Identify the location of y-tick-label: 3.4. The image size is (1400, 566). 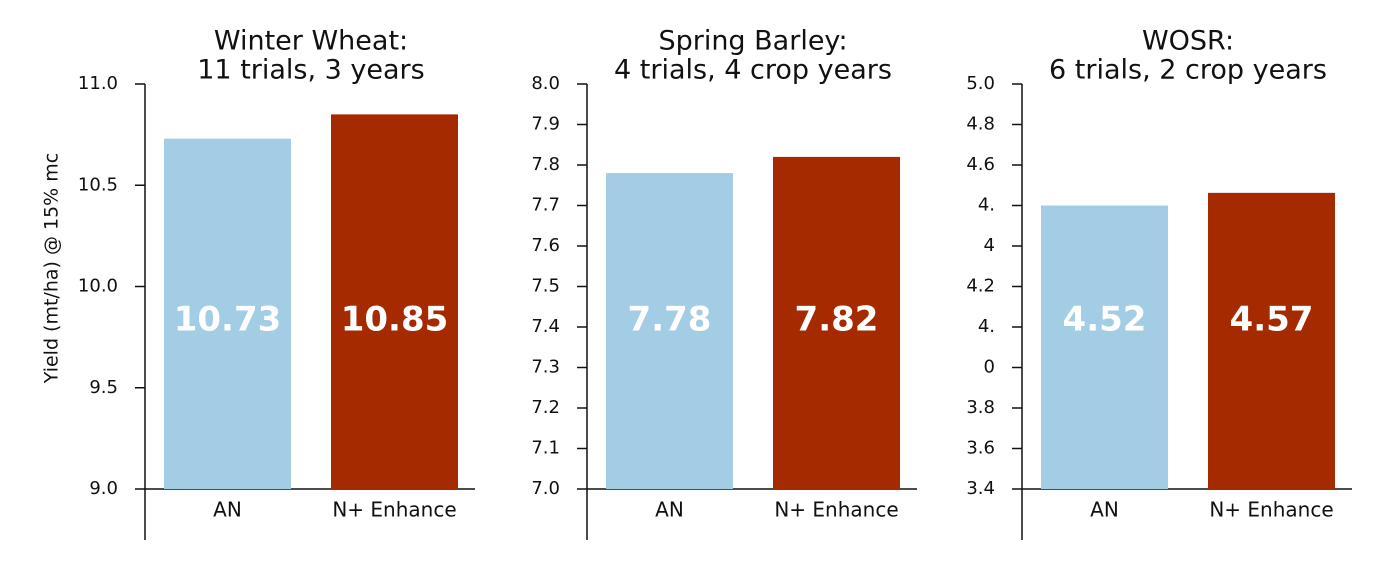
(980, 488).